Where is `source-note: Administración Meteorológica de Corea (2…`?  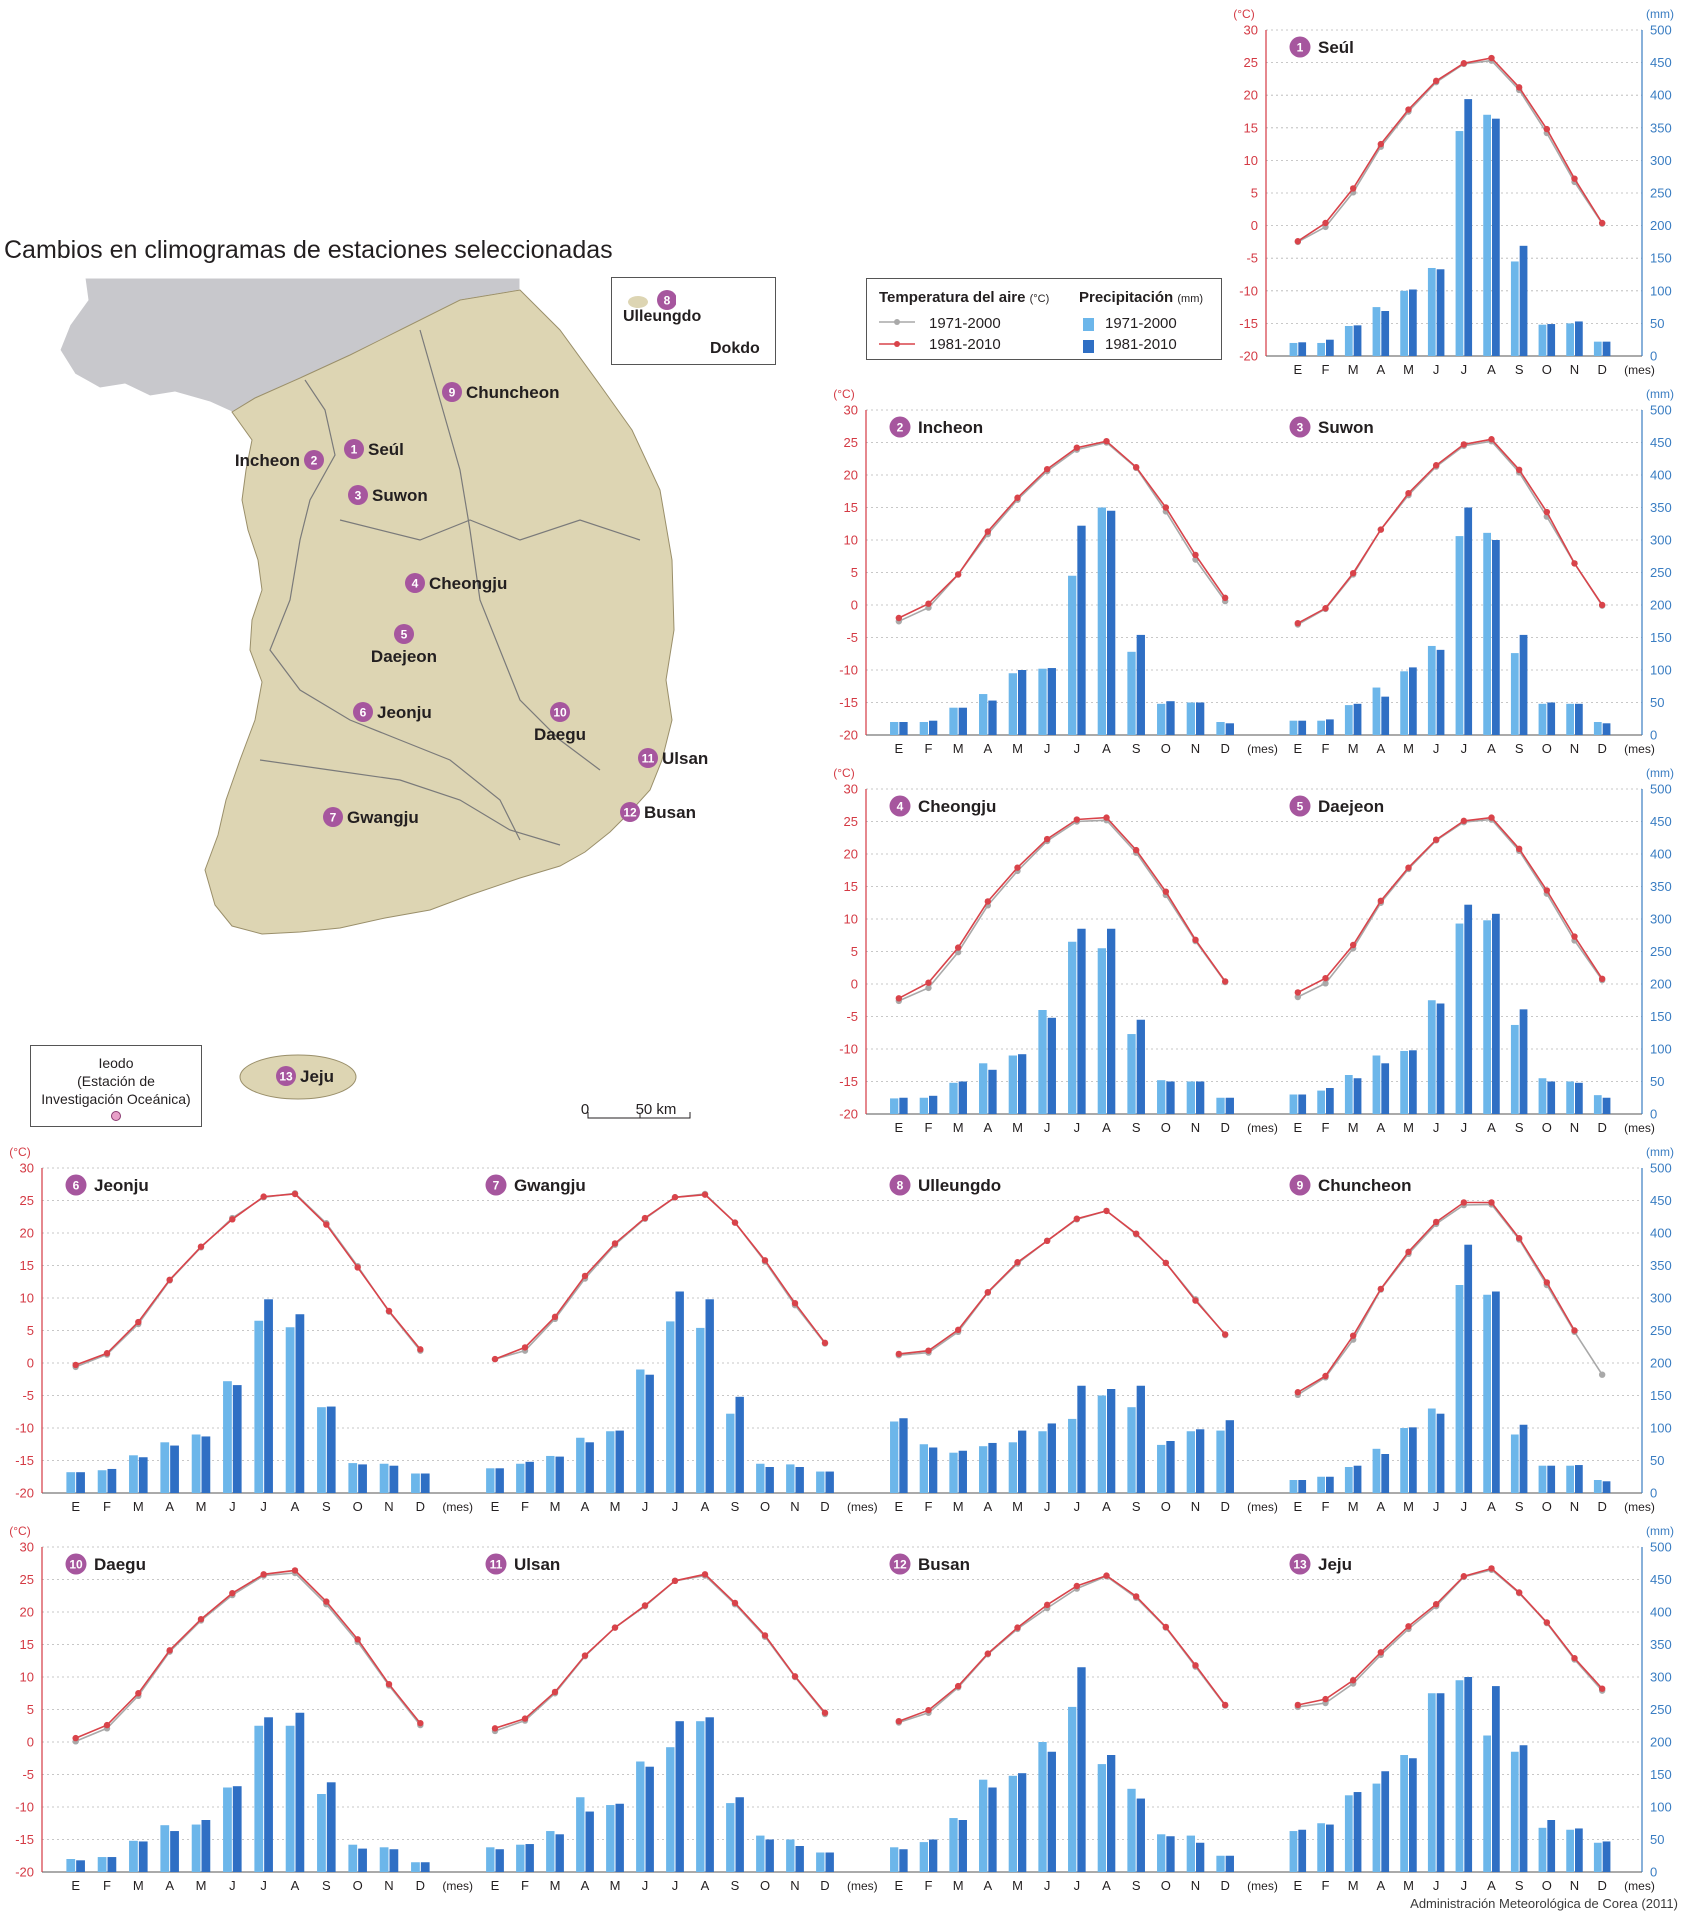 source-note: Administración Meteorológica de Corea (2… is located at coordinates (1544, 1903).